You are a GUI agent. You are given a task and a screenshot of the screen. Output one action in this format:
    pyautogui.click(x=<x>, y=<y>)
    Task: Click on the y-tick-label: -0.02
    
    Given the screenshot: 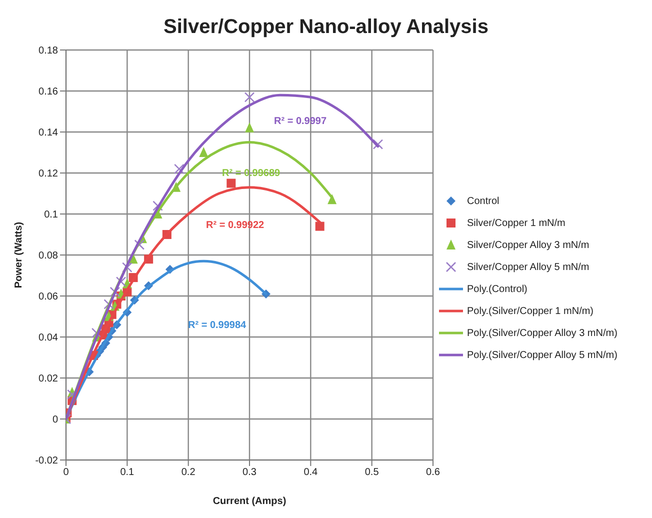 What is the action you would take?
    pyautogui.click(x=46, y=461)
    